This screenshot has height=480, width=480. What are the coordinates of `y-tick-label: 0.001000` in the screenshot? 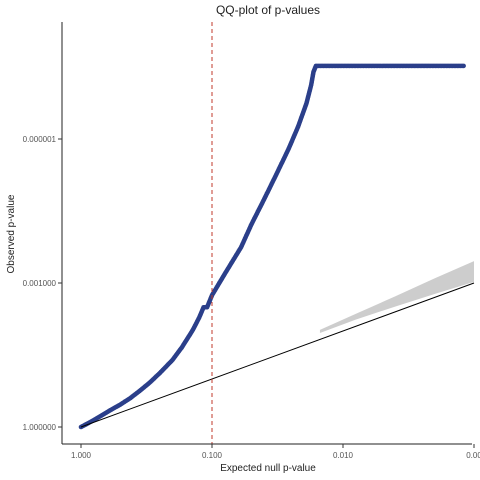 It's located at (40, 283).